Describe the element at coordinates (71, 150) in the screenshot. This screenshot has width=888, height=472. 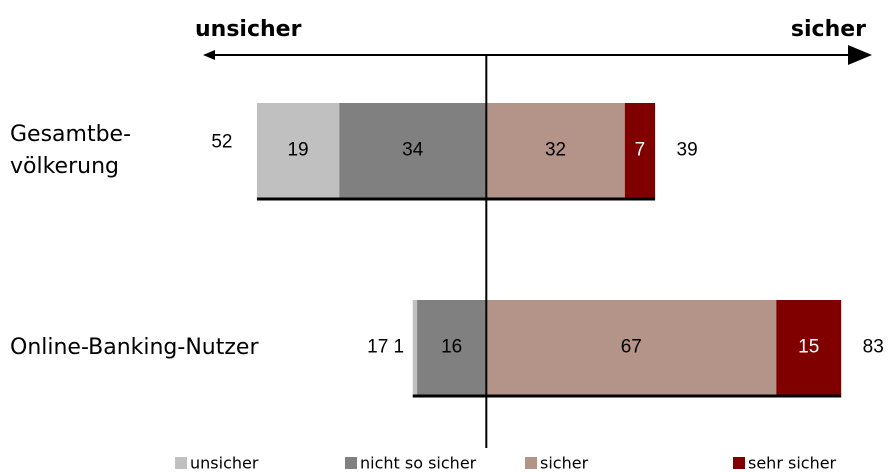
I see `category-label: Gesamtbe- völkerung` at that location.